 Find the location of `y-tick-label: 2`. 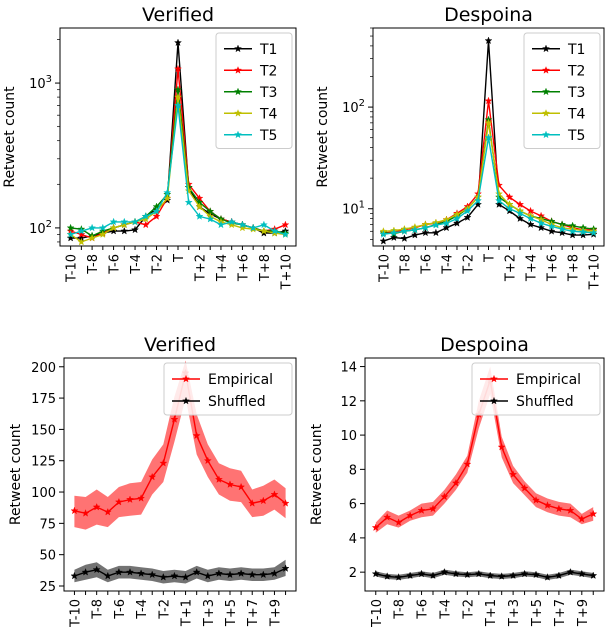

y-tick-label: 2 is located at coordinates (353, 573).